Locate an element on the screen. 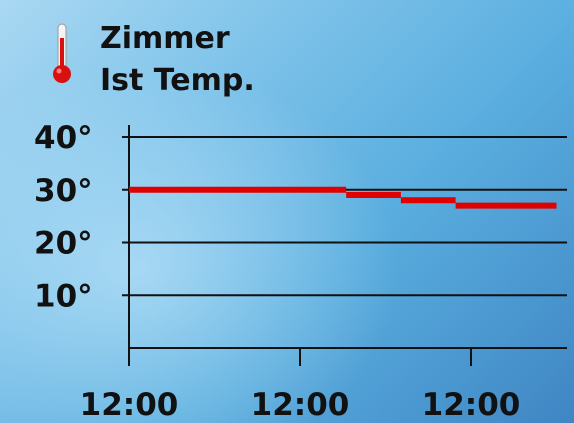 Image resolution: width=574 pixels, height=423 pixels. header: Zimmer Ist Temp. is located at coordinates (177, 60).